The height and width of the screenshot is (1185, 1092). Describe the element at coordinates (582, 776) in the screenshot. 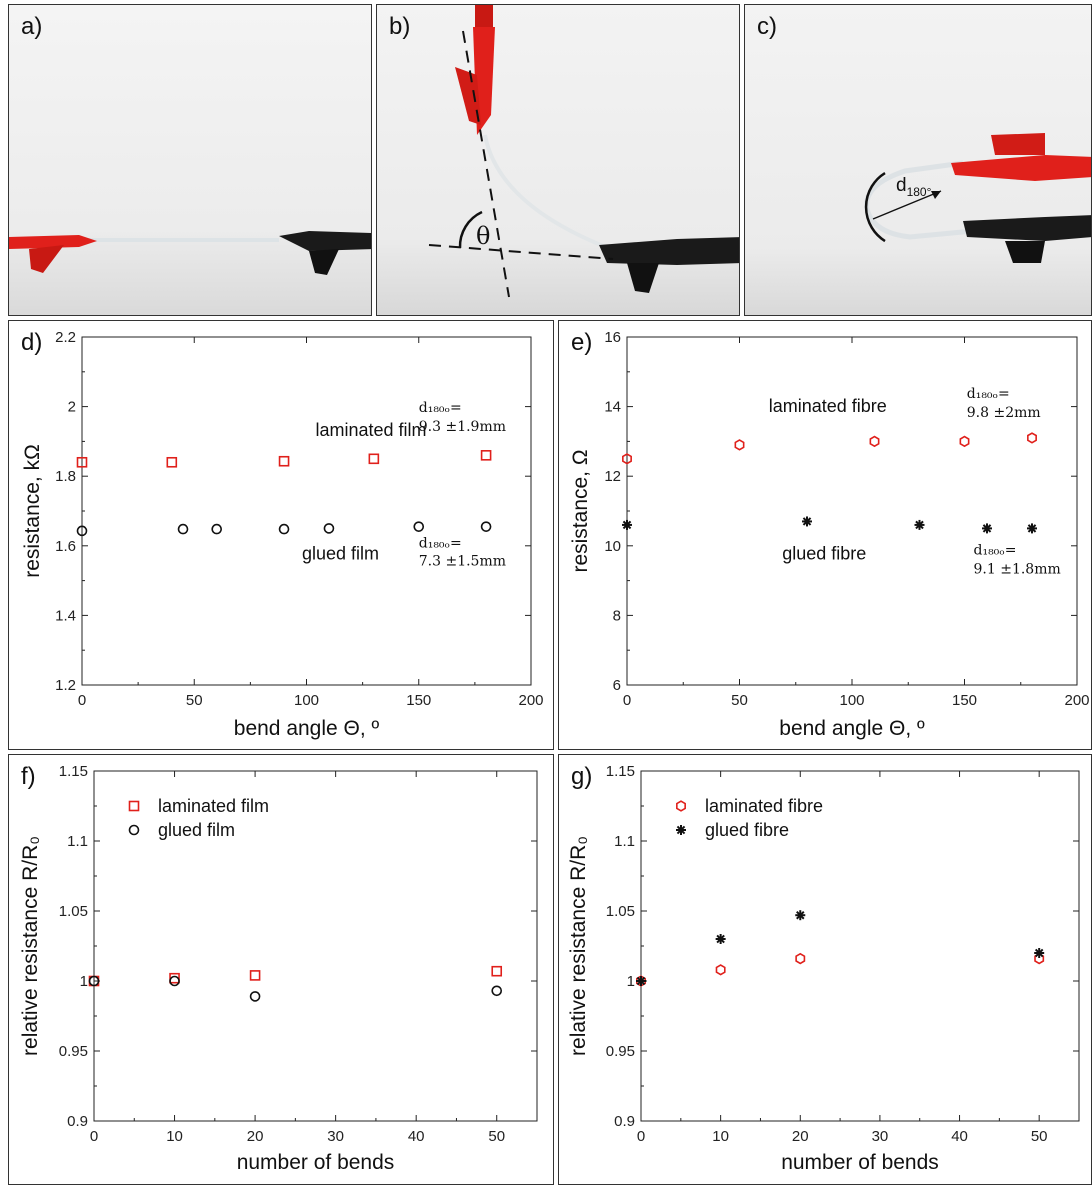

I see `panel-label-g: g)` at that location.